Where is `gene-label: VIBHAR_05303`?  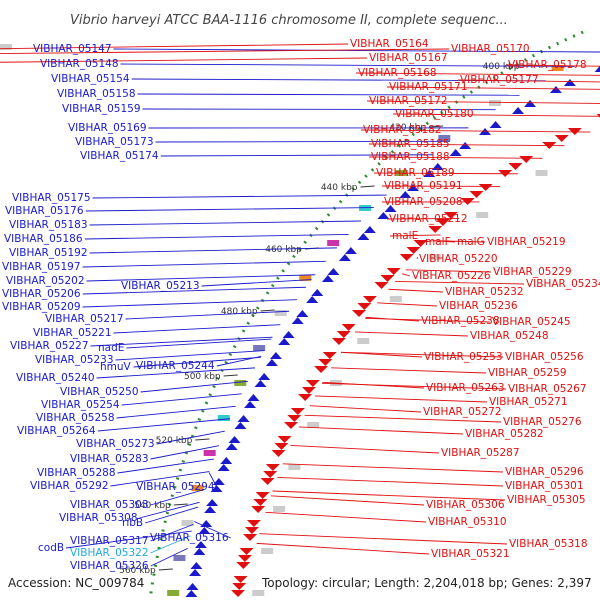
gene-label: VIBHAR_05303 is located at coordinates (109, 505).